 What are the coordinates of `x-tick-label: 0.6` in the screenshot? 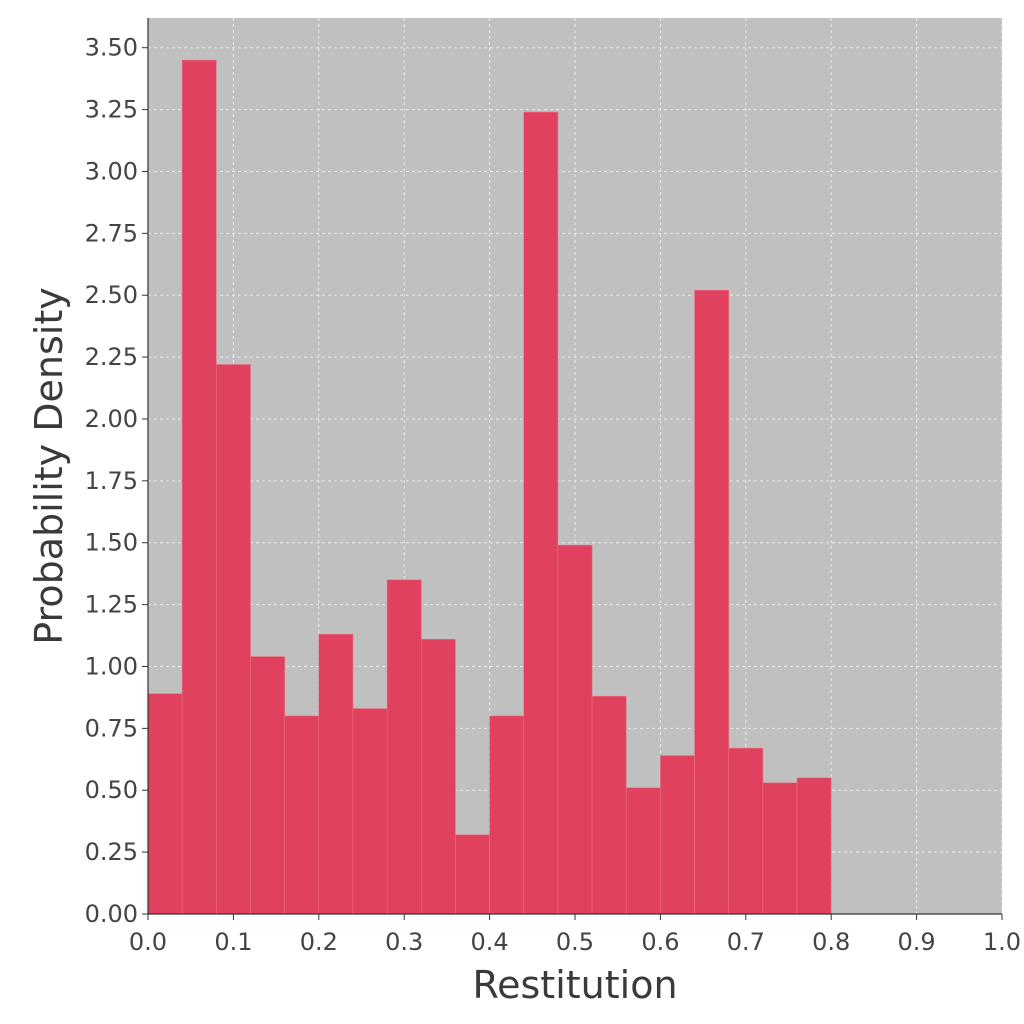 It's located at (660, 942).